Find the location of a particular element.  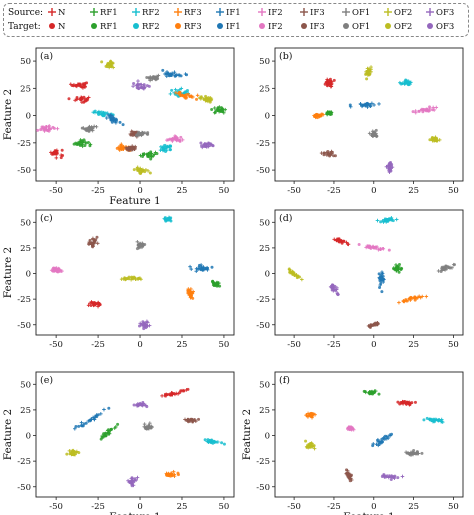

panel-label: (a) is located at coordinates (46, 56).